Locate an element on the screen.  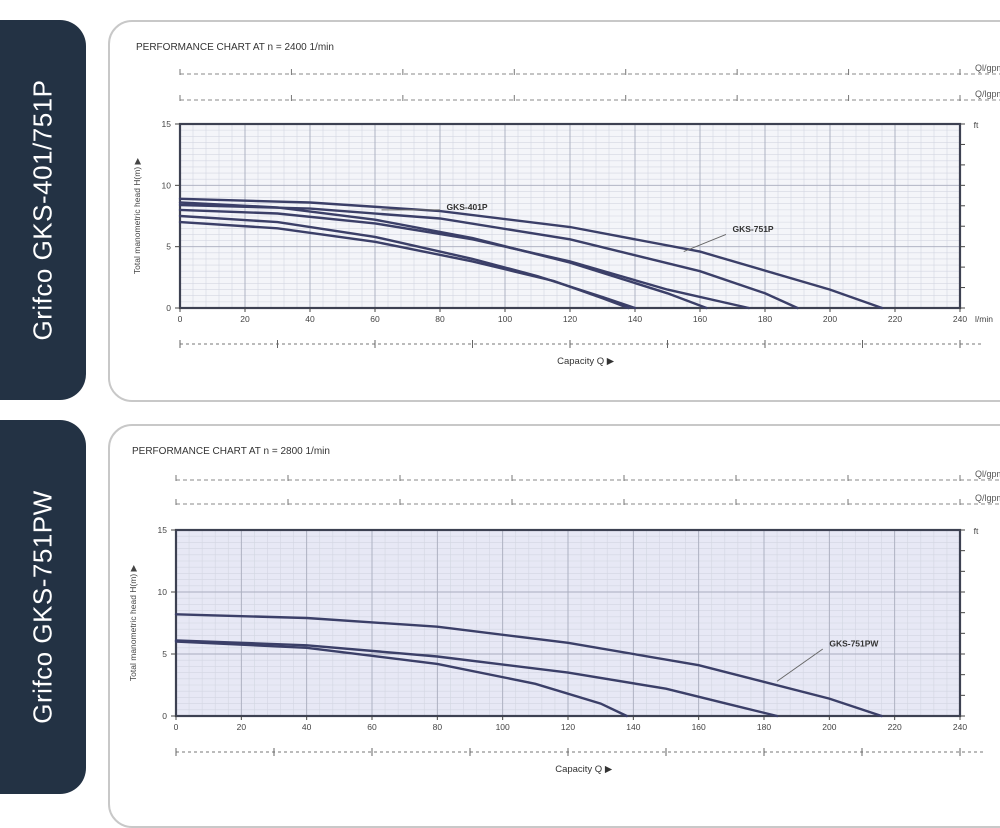
side-tab-label: Grifco GKS-751PW is located at coordinates (42, 607).